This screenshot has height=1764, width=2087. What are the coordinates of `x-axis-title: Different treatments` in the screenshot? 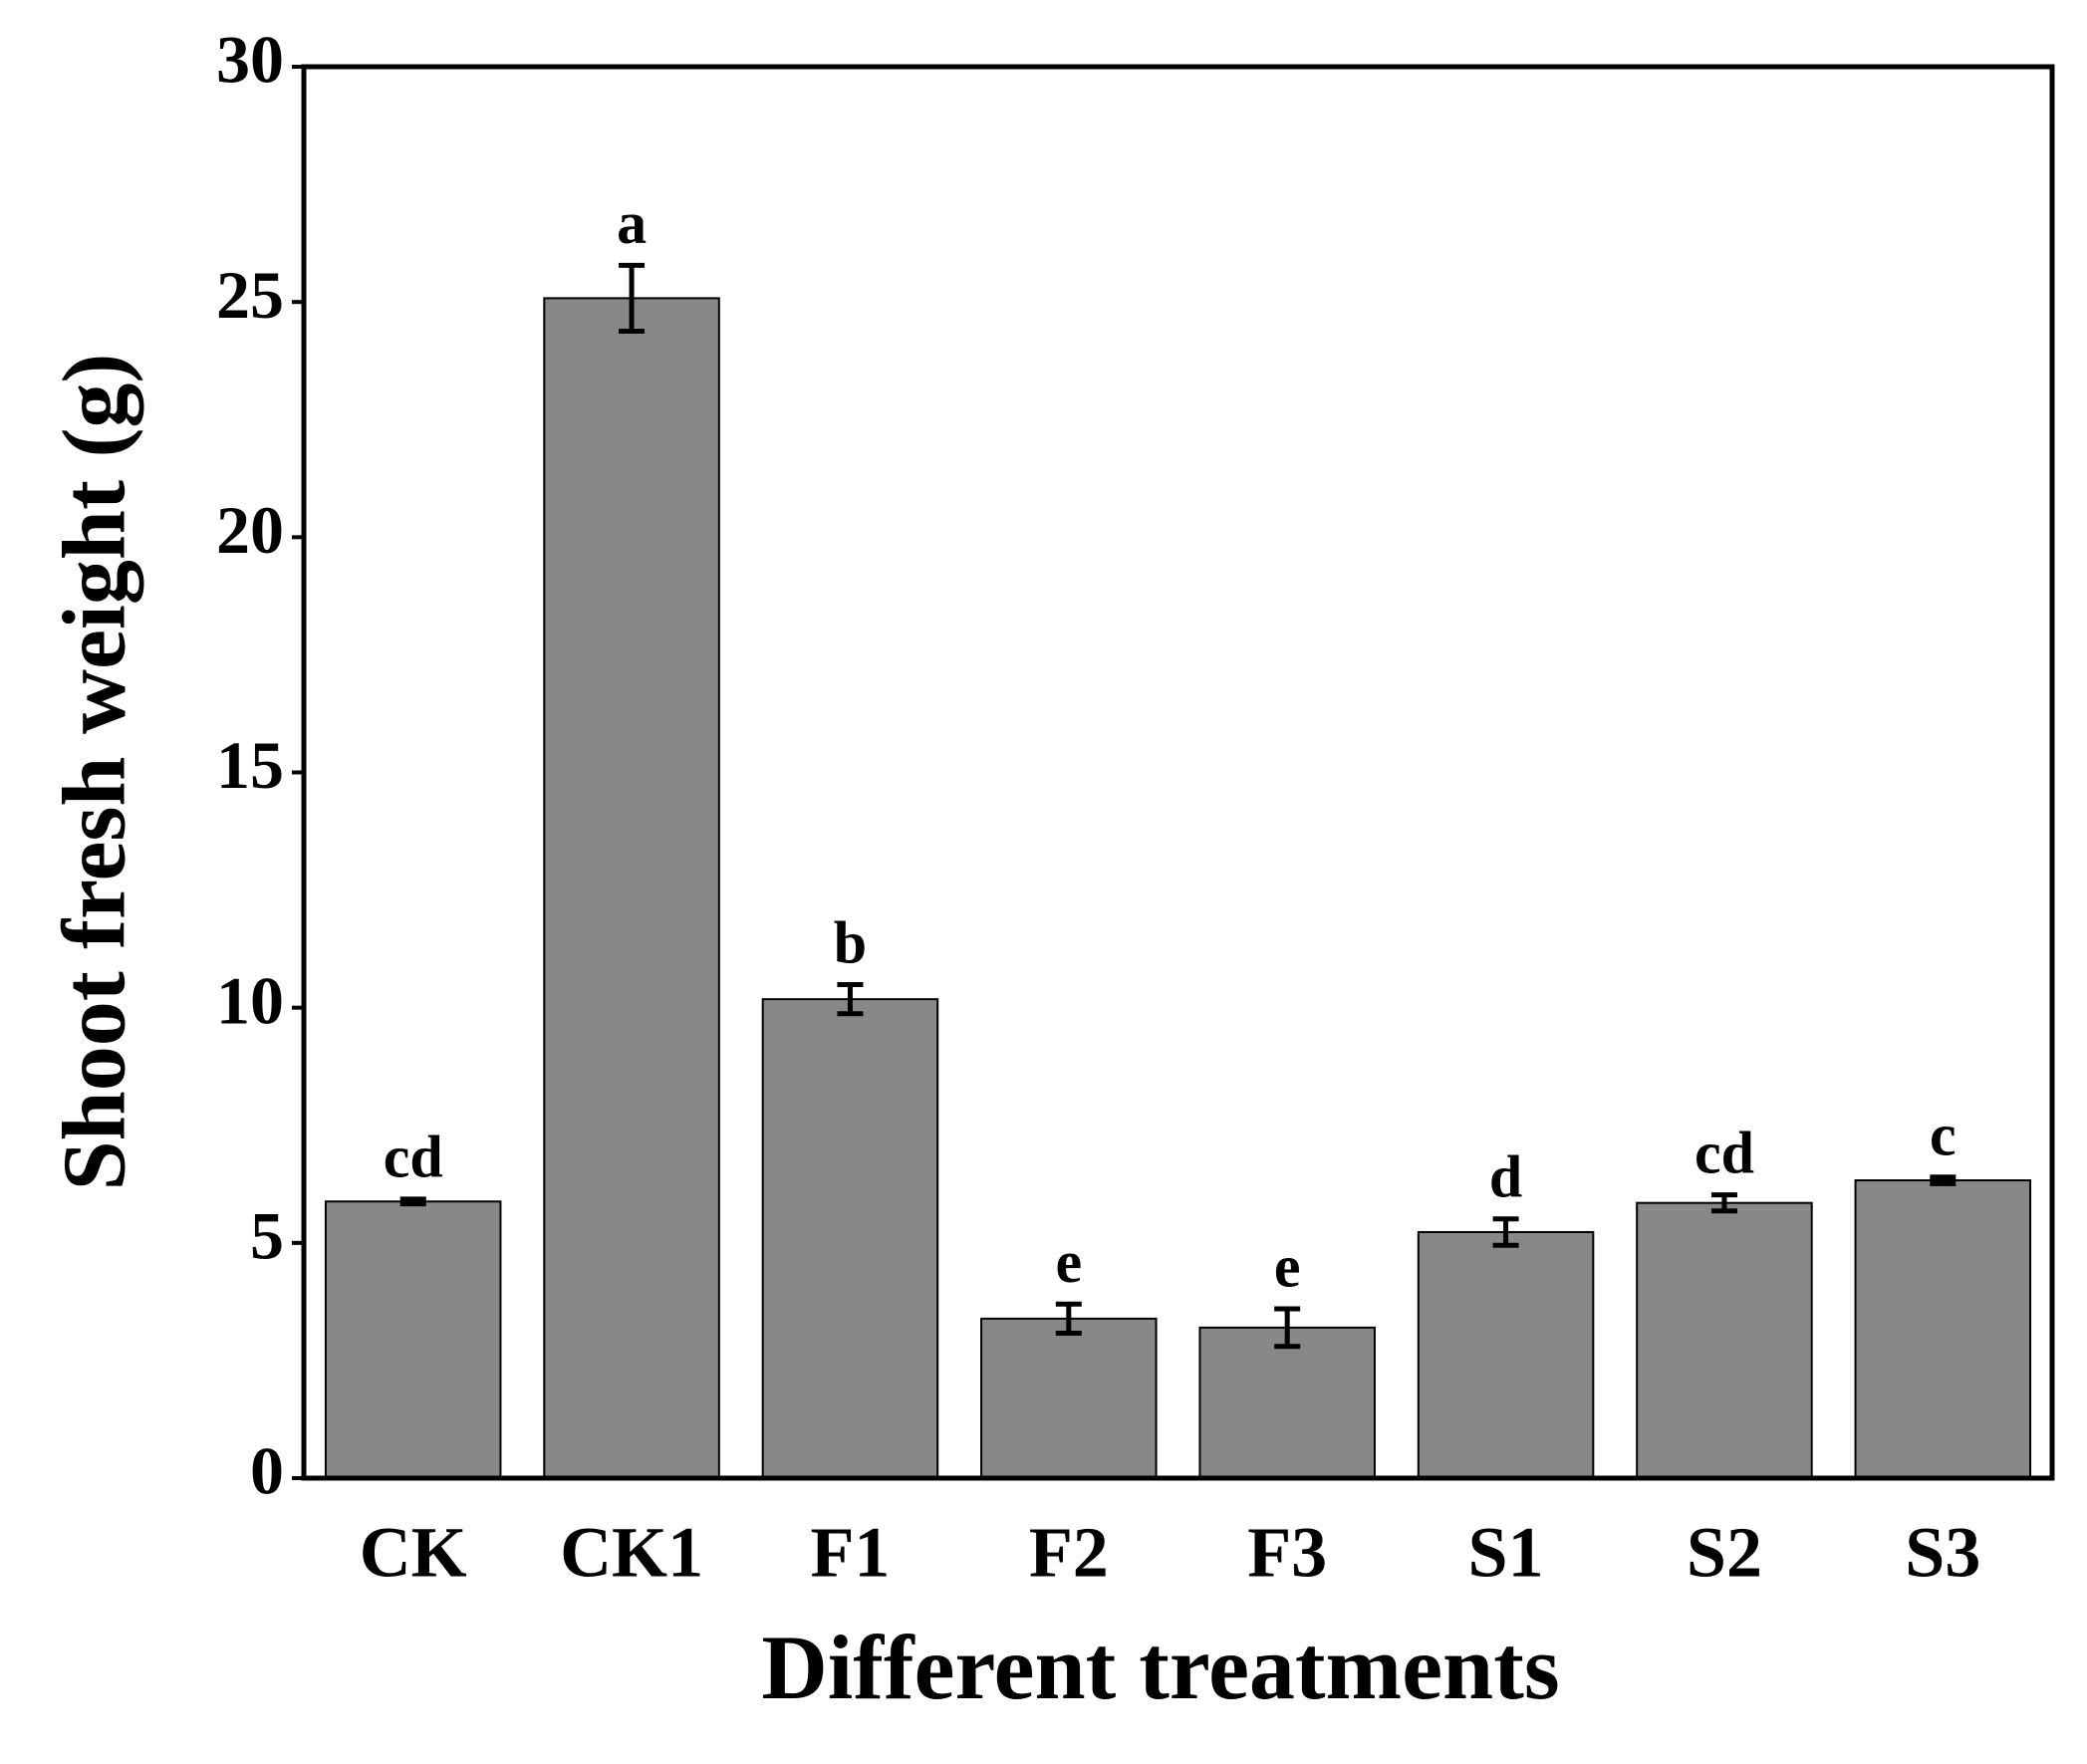 It's located at (1160, 1667).